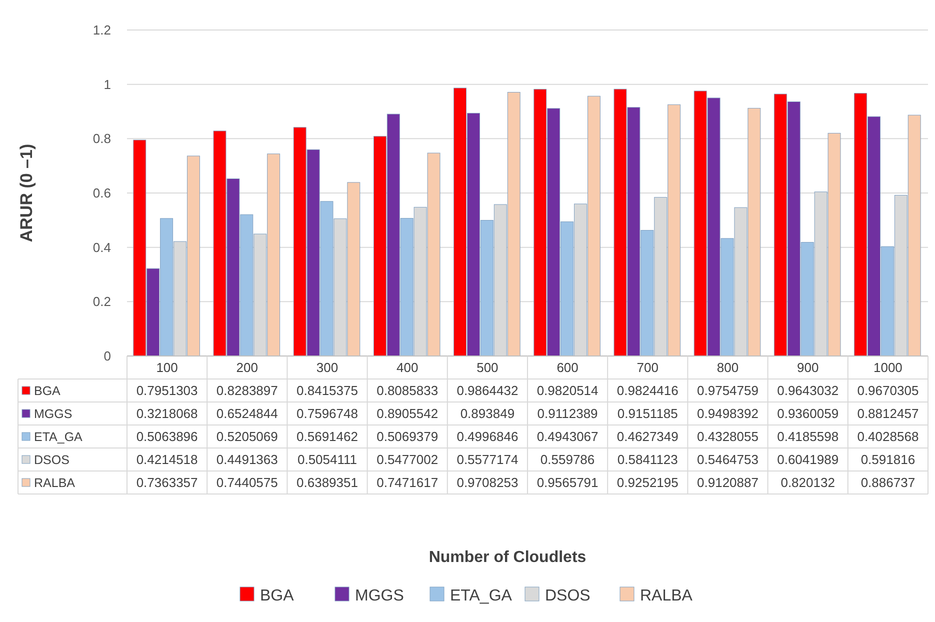 The width and height of the screenshot is (935, 622). Describe the element at coordinates (247, 460) in the screenshot. I see `data-label: 0.4491363` at that location.